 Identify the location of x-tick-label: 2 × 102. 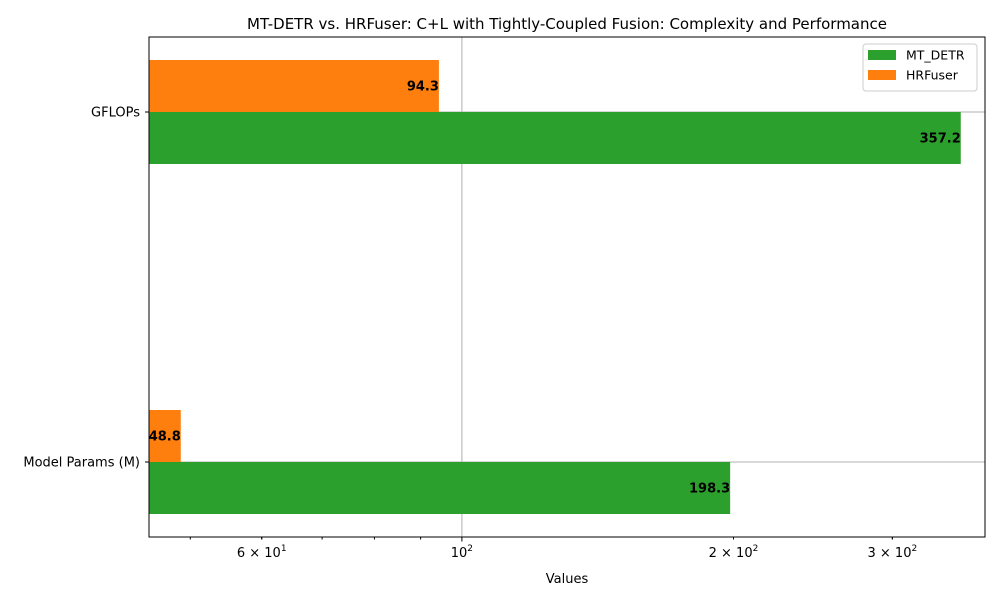
(734, 552).